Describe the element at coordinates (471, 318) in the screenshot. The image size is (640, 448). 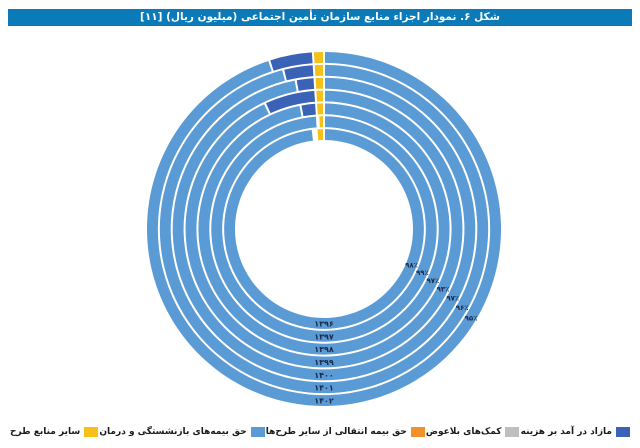
I see `ring-percent-label: ۹۵٪` at that location.